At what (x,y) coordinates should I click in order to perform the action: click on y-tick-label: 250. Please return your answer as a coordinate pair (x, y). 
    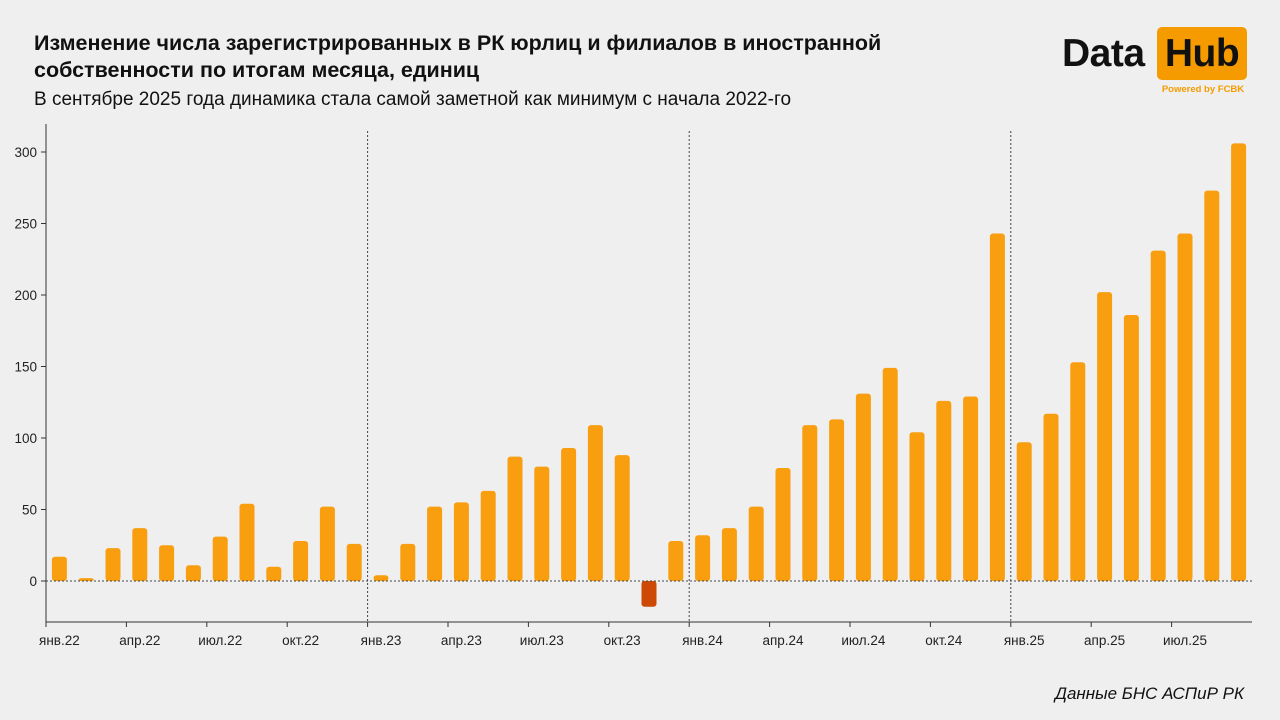
    Looking at the image, I should click on (25, 224).